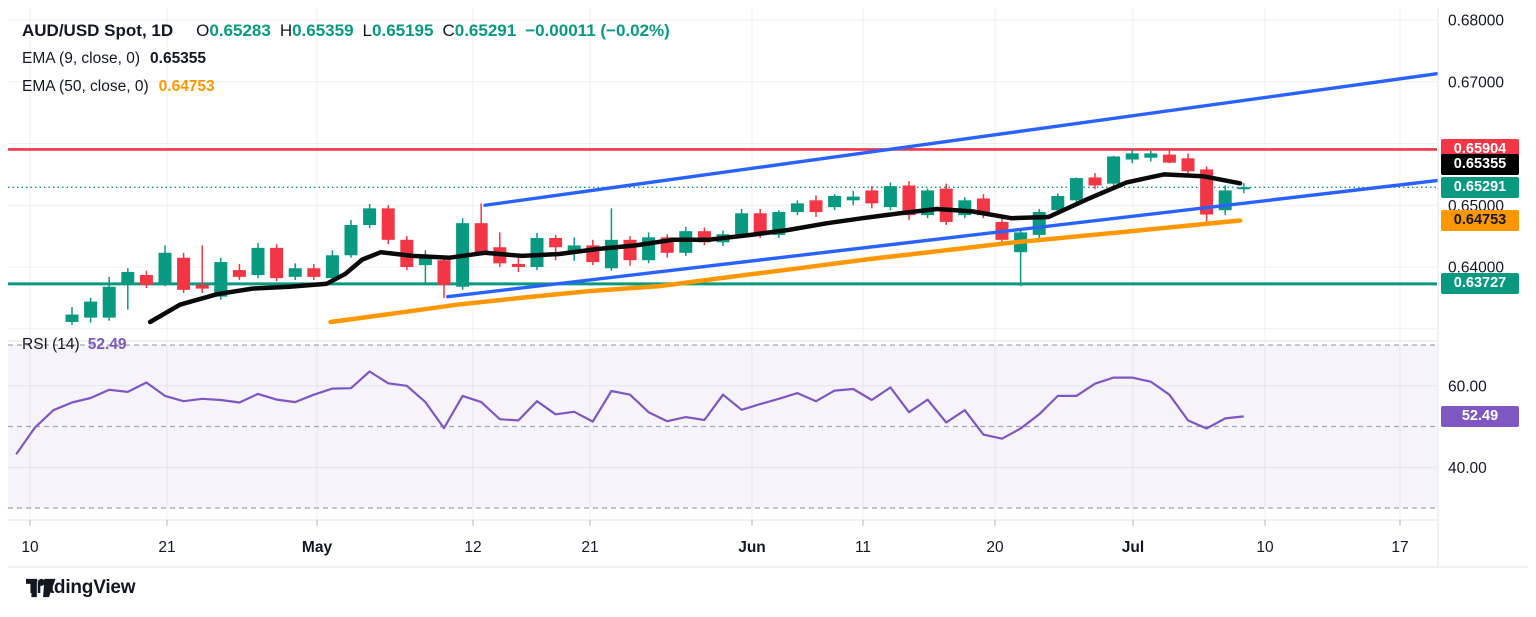 The height and width of the screenshot is (617, 1536). I want to click on price-axis-label: 0.64000, so click(1476, 268).